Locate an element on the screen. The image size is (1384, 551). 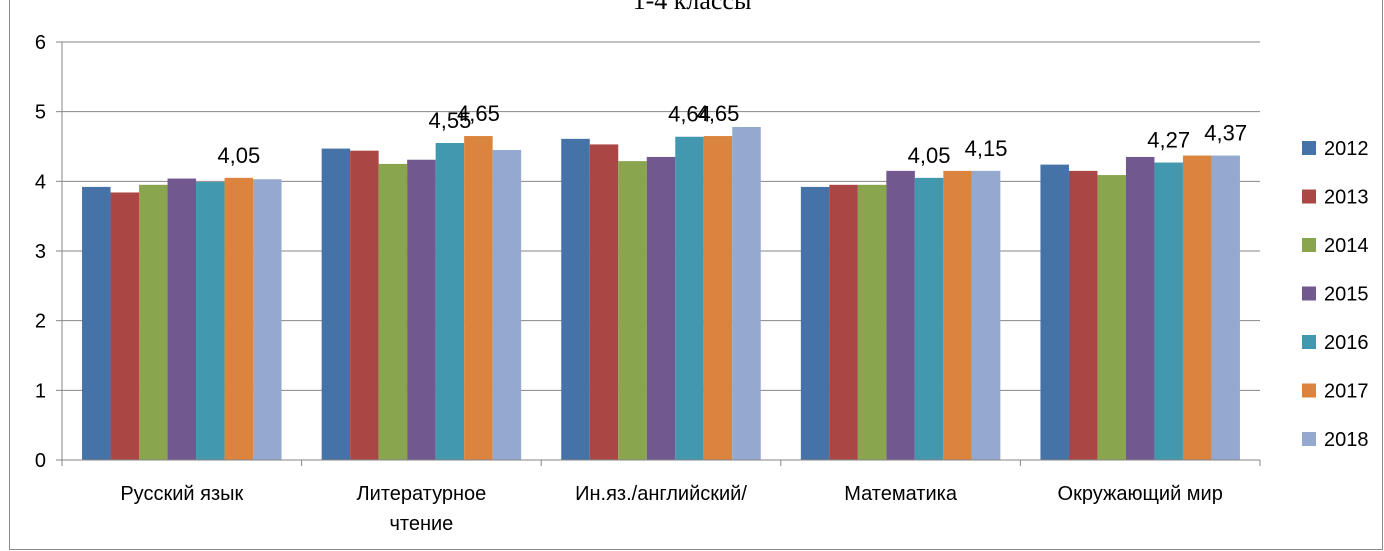
legend-label: 2017 is located at coordinates (1346, 392).